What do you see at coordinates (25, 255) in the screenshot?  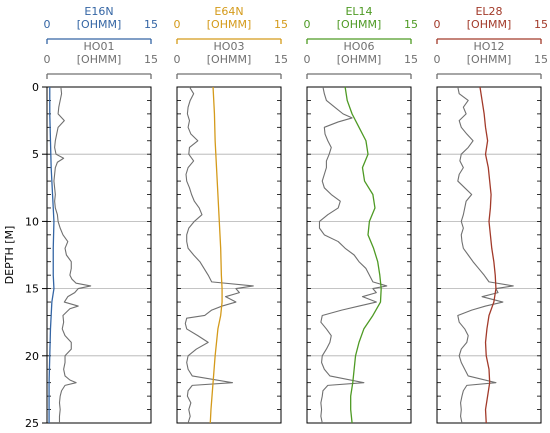 I see `depth-axis: 0 5 10 15 20 25 DEPTH [M]` at bounding box center [25, 255].